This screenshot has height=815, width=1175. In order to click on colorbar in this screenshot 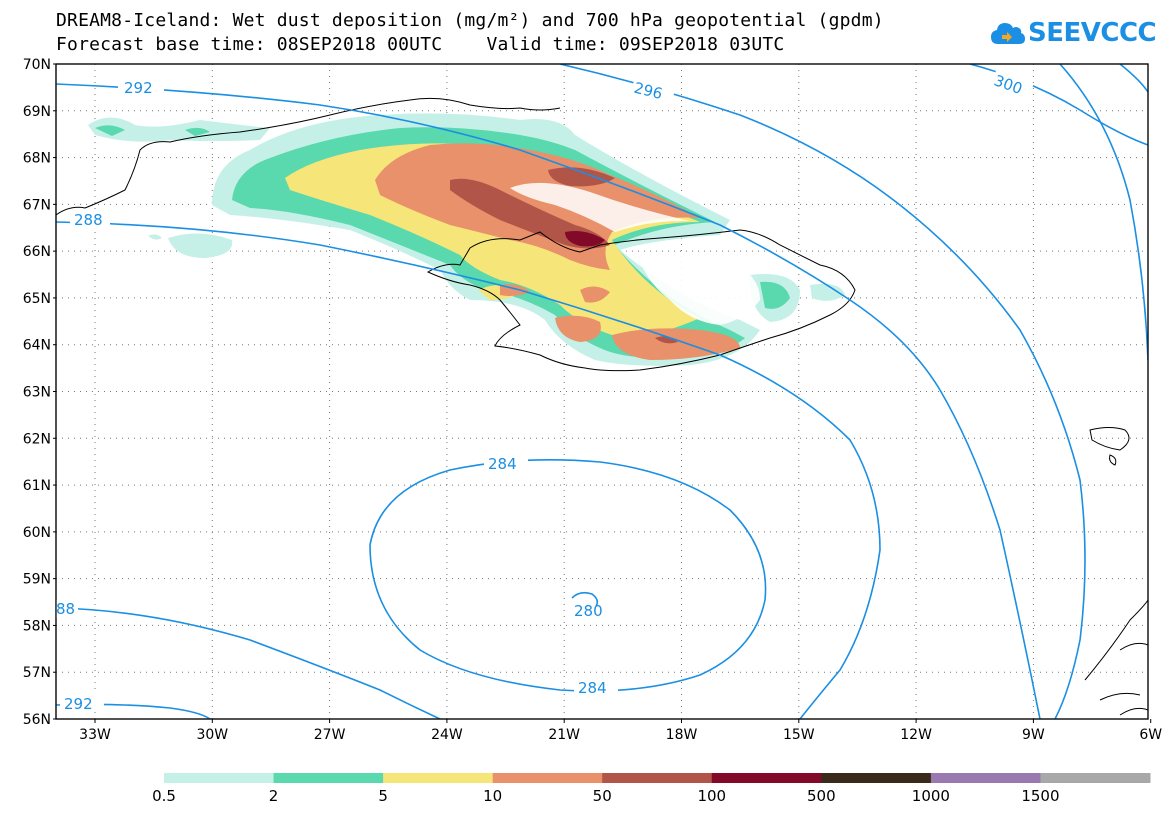, I will do `click(657, 778)`.